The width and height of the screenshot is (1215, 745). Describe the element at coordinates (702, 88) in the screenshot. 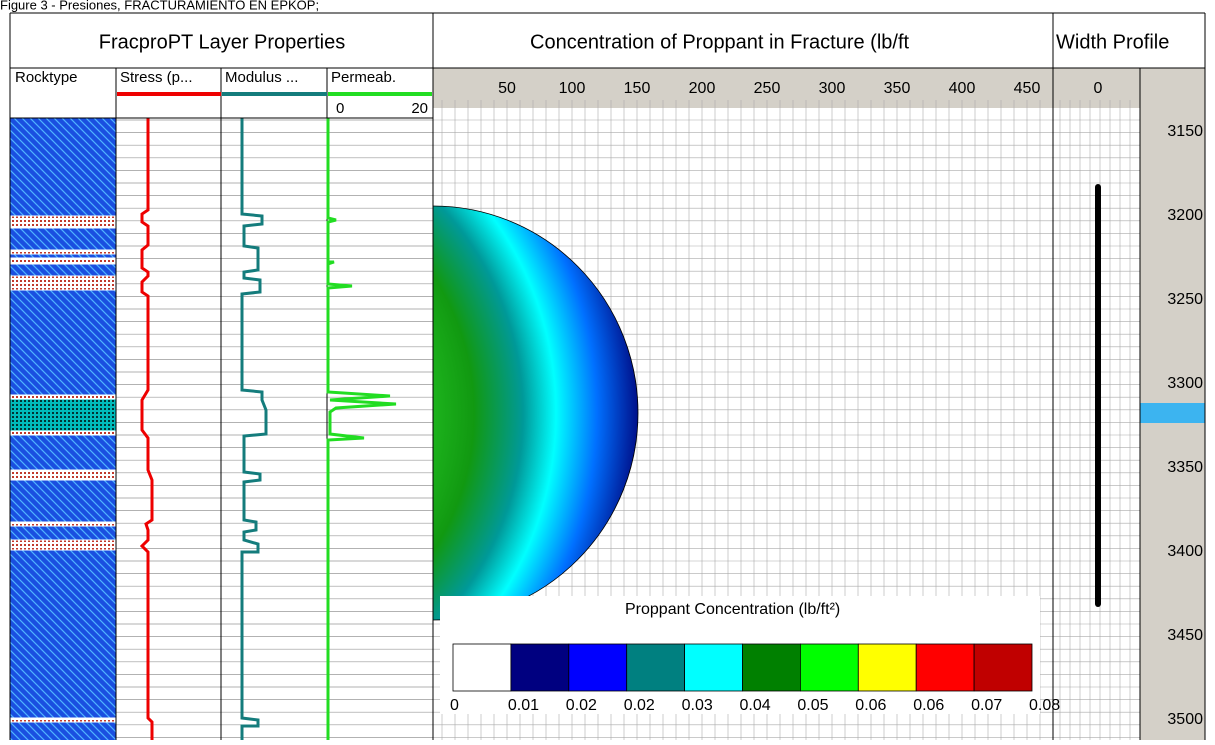

I see `x-tick-label: 200` at that location.